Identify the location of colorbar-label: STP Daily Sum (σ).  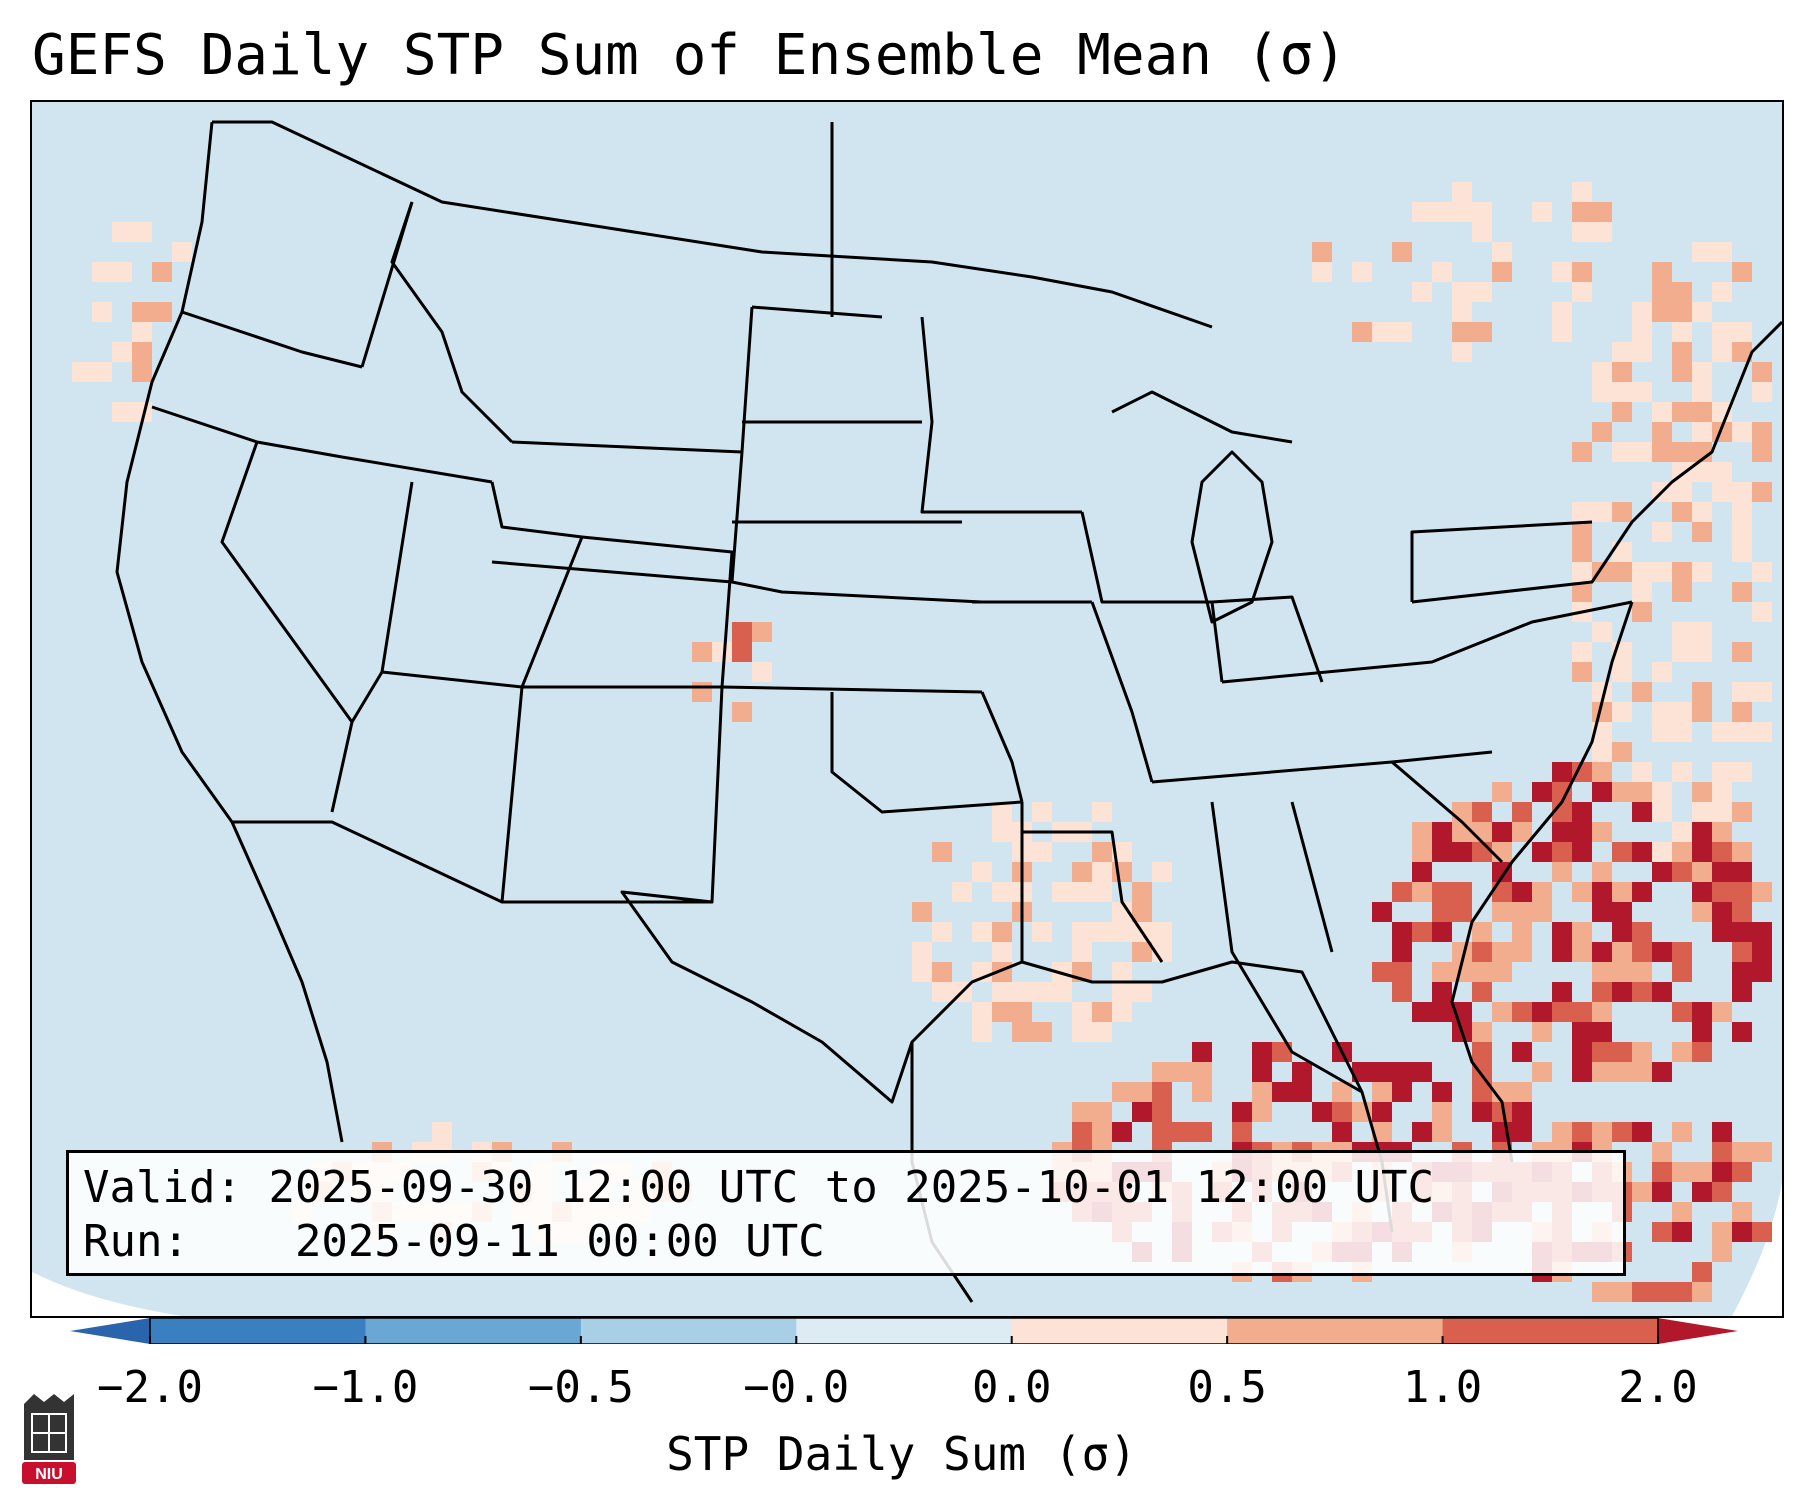
(901, 1454).